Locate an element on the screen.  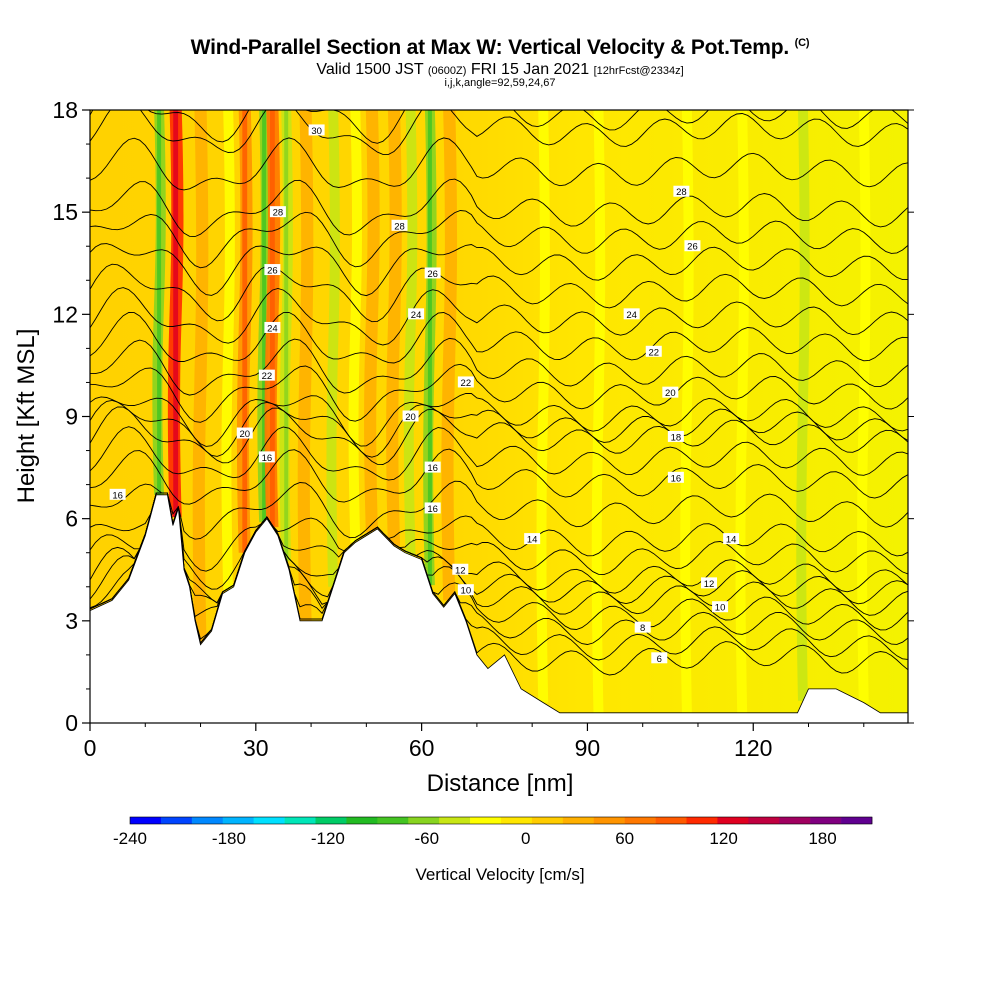
x-tick-label: 0 is located at coordinates (90, 748).